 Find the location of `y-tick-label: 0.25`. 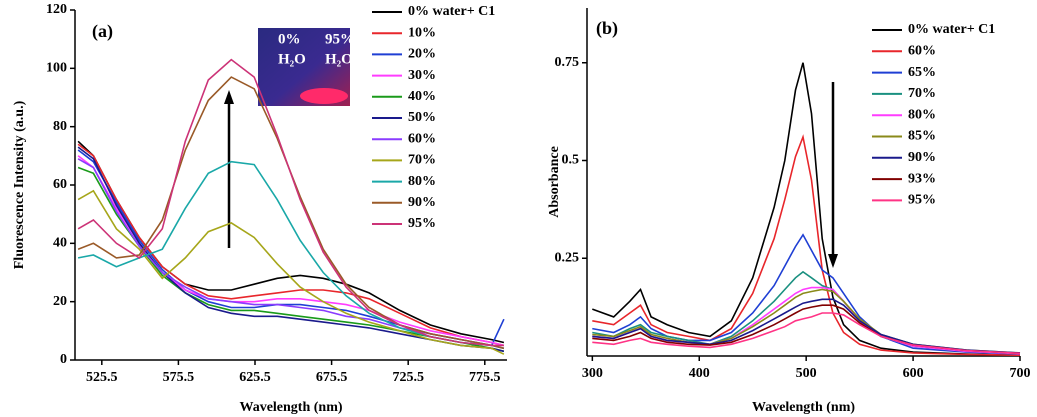

y-tick-label: 0.25 is located at coordinates (567, 257).